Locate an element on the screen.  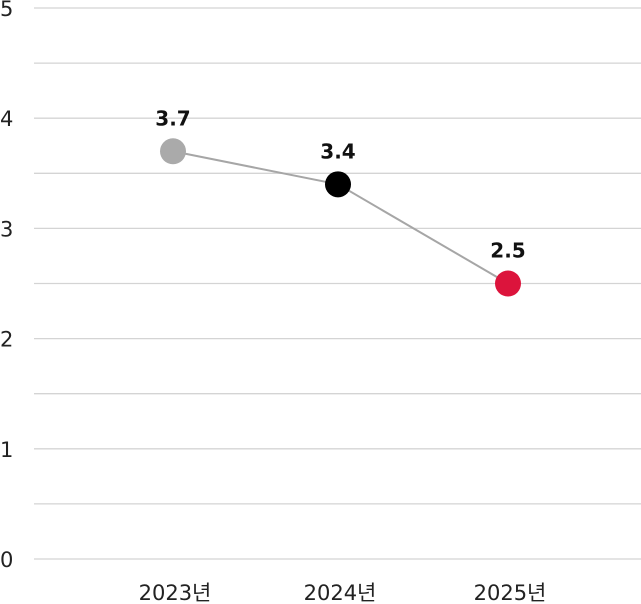
series-line is located at coordinates (340, 217).